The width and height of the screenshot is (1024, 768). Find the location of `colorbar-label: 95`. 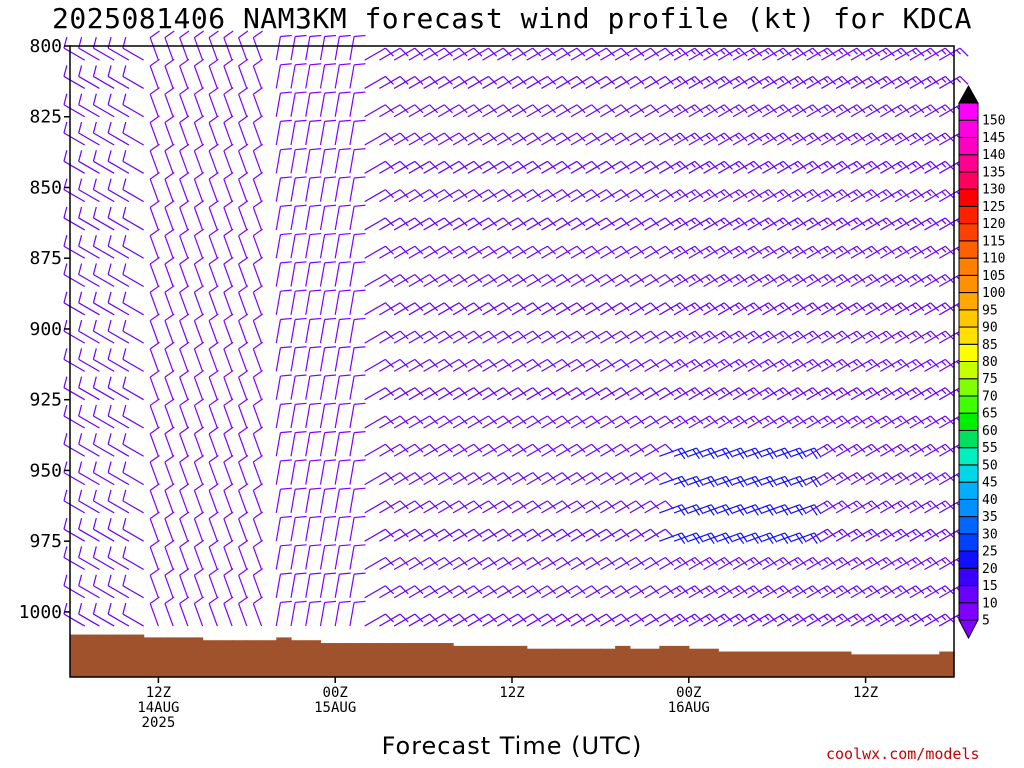

colorbar-label: 95 is located at coordinates (990, 310).